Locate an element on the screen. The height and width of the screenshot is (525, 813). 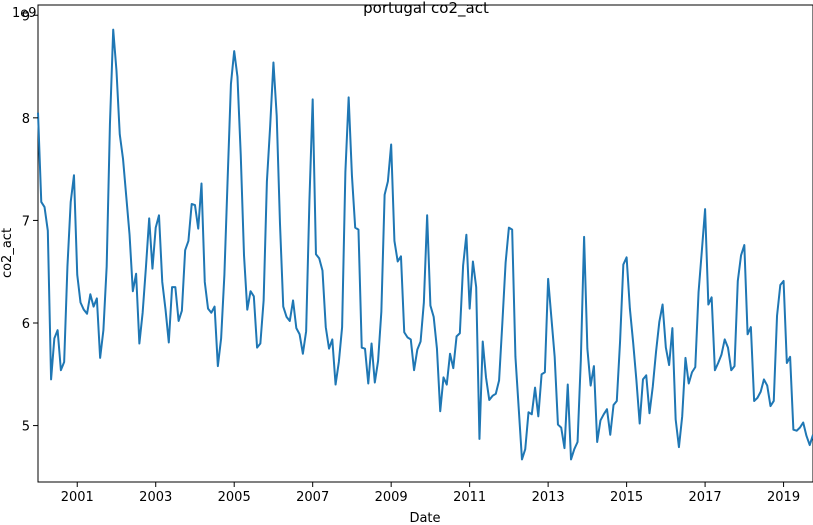
y-offset-label: 1e9 is located at coordinates (24, 13).